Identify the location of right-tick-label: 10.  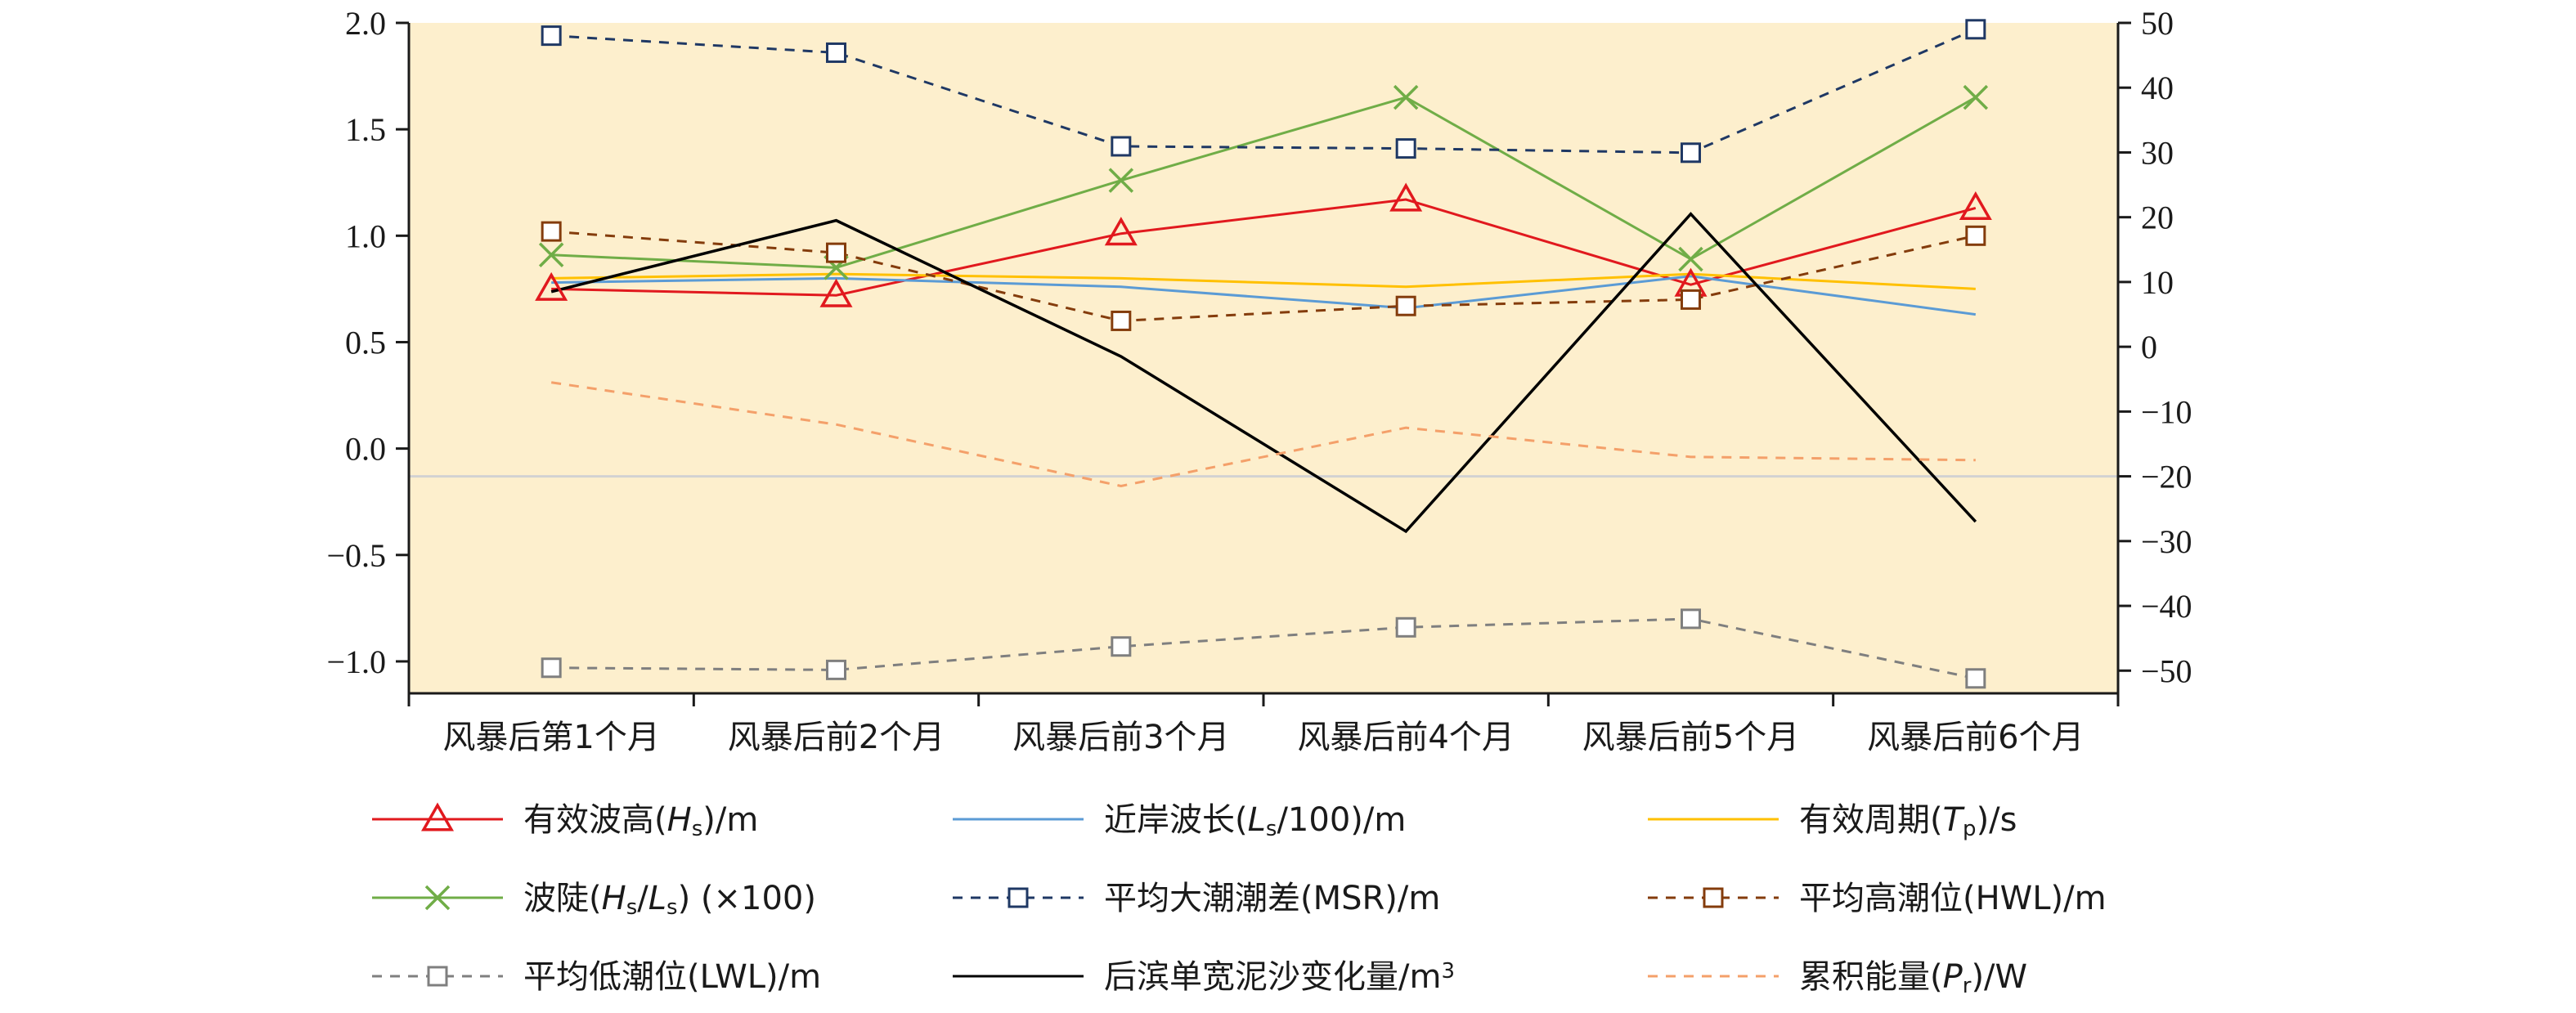
(2157, 282).